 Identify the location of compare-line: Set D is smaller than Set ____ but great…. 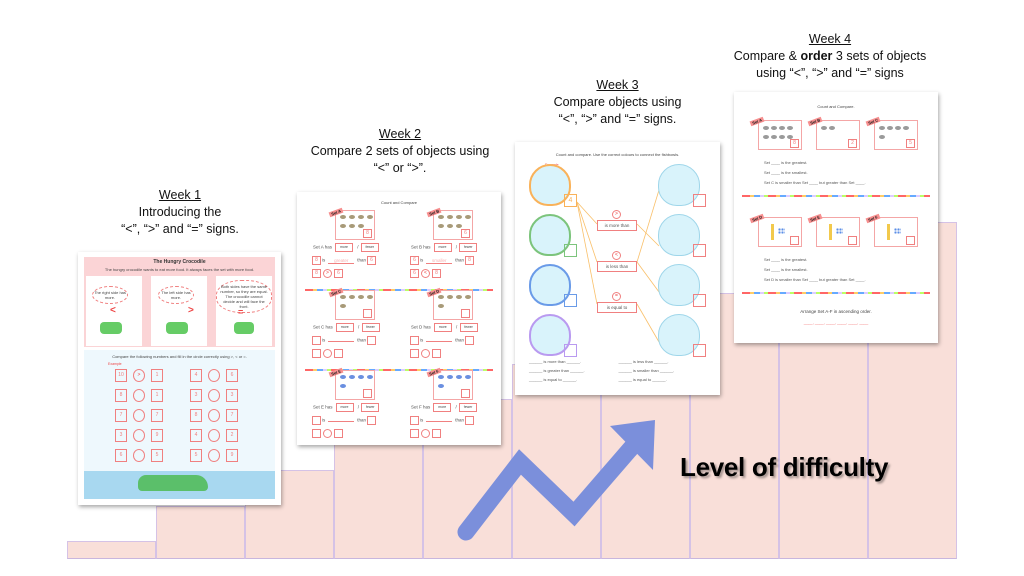
(815, 279).